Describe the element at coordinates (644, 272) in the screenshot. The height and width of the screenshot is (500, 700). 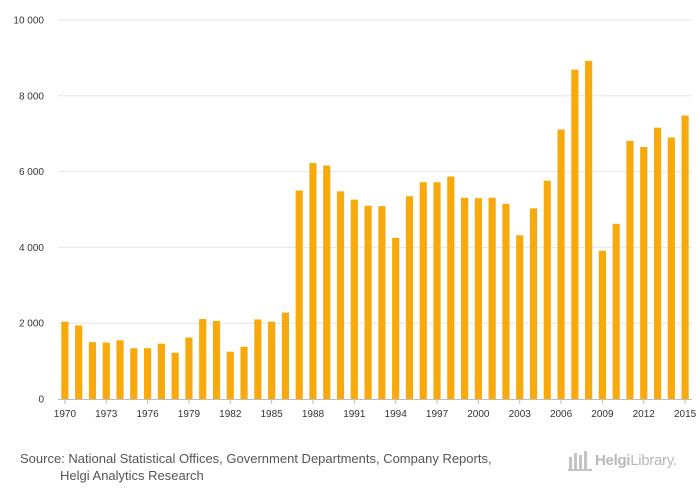
I see `bar-2012` at that location.